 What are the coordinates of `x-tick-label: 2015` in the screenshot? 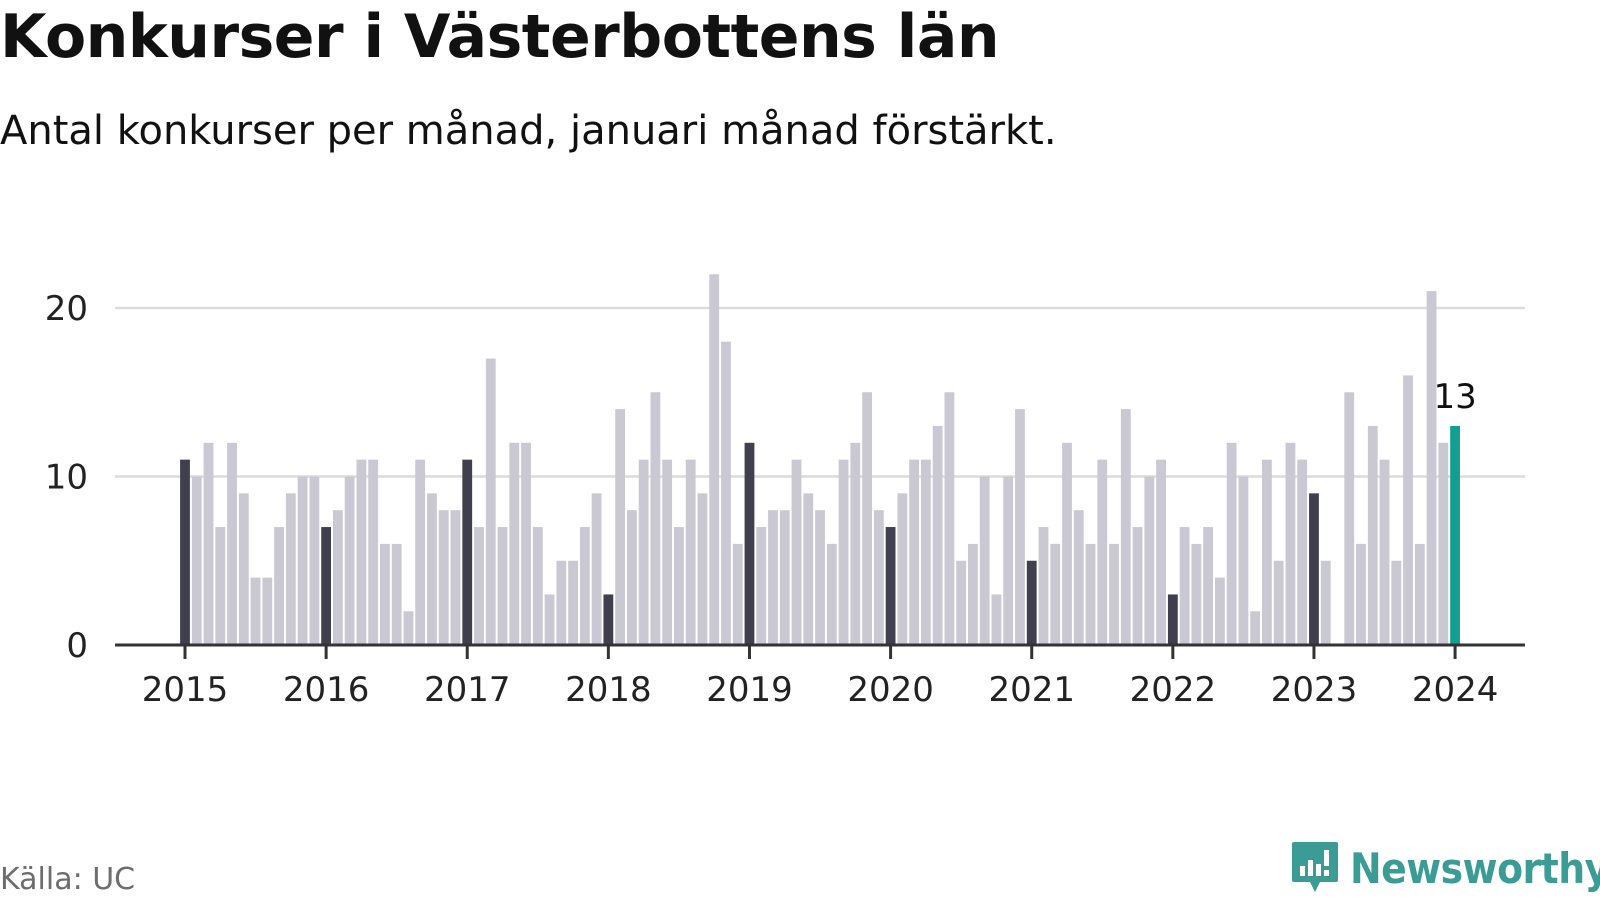 It's located at (185, 690).